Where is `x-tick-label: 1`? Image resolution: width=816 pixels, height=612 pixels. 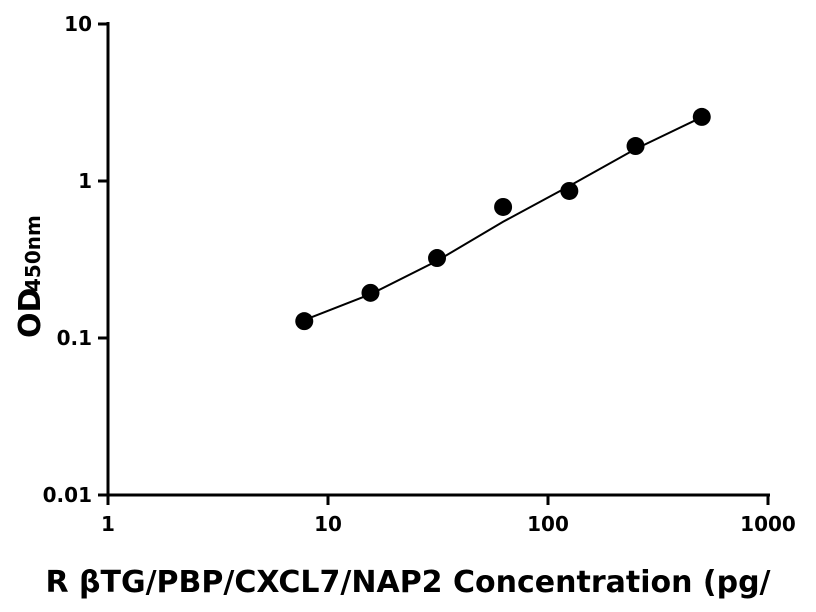
x-tick-label: 1 is located at coordinates (108, 524).